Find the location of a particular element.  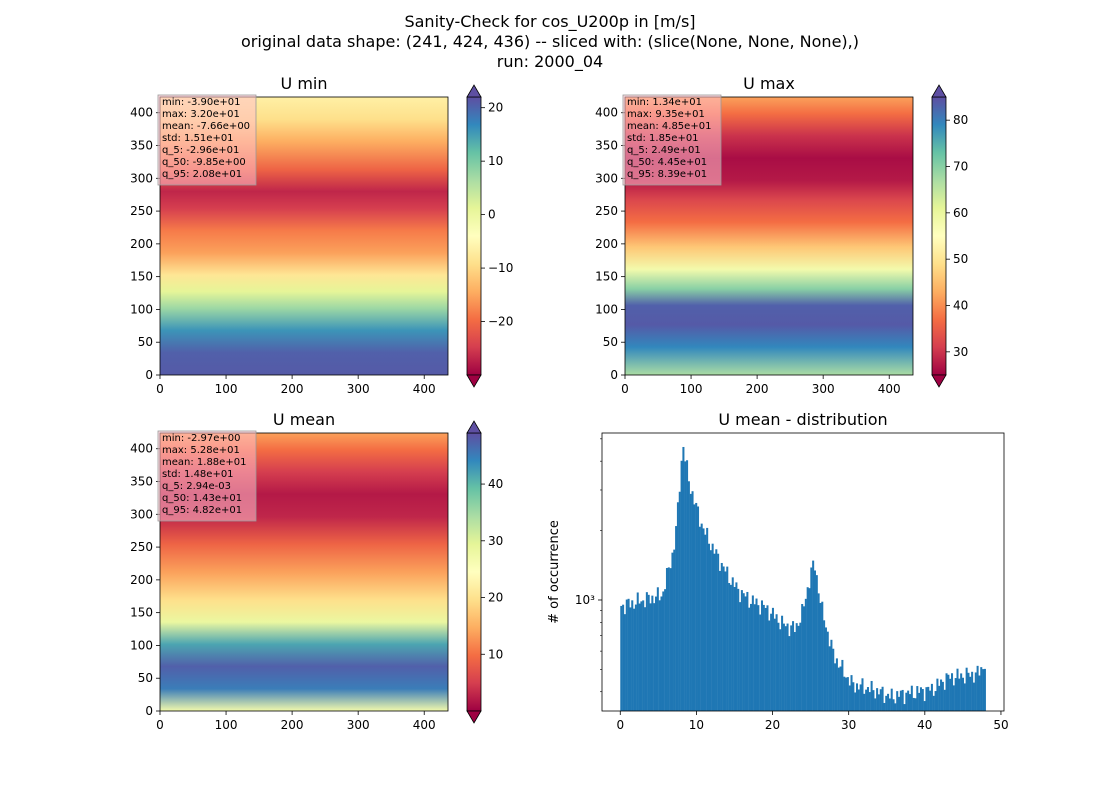

colorbar-tick-label: 70 is located at coordinates (960, 167).